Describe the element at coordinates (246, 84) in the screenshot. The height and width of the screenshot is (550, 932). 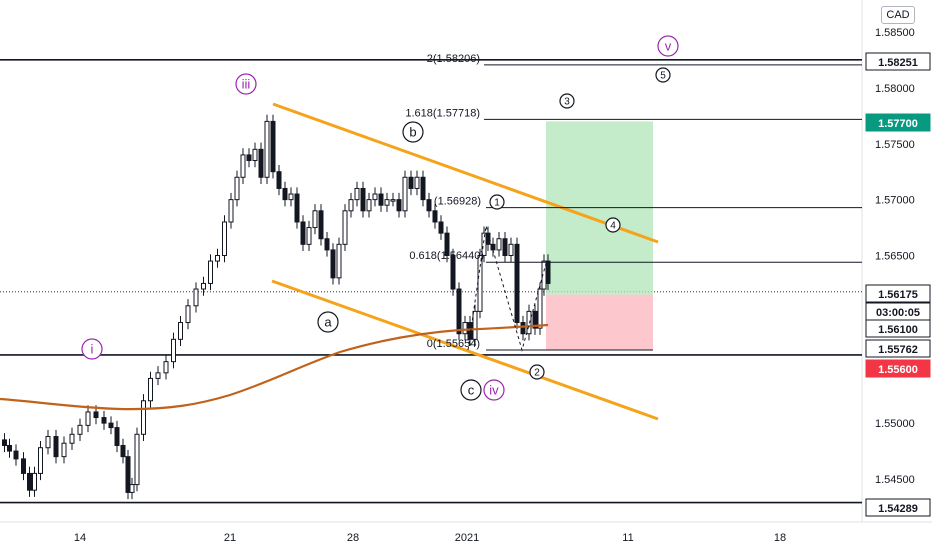
I see `wave-label-iii: iii` at that location.